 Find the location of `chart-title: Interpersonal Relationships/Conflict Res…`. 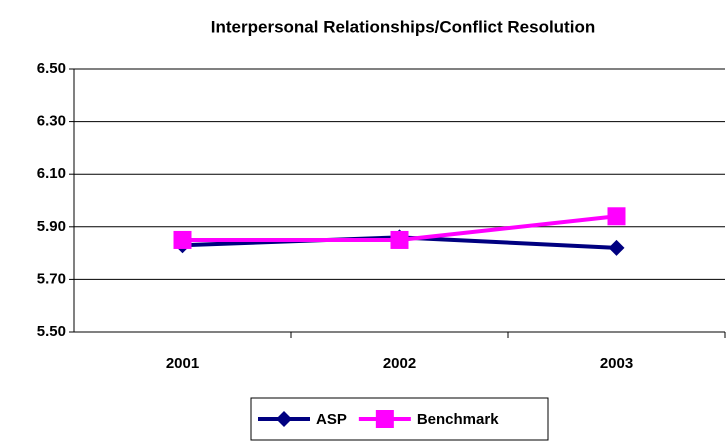

chart-title: Interpersonal Relationships/Conflict Res… is located at coordinates (403, 26).